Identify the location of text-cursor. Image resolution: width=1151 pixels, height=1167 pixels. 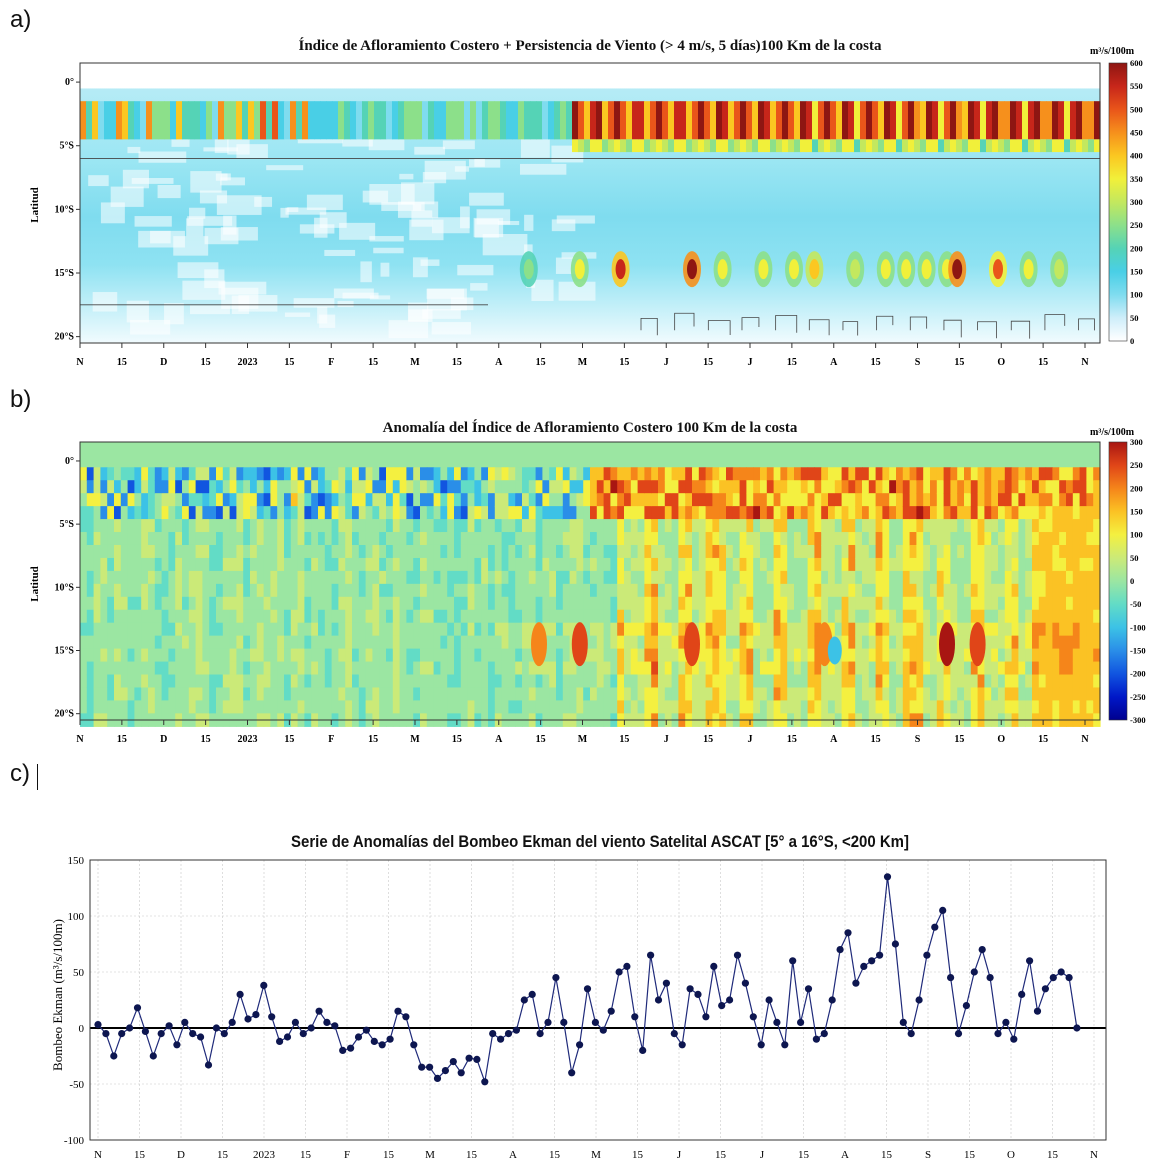
(37, 777).